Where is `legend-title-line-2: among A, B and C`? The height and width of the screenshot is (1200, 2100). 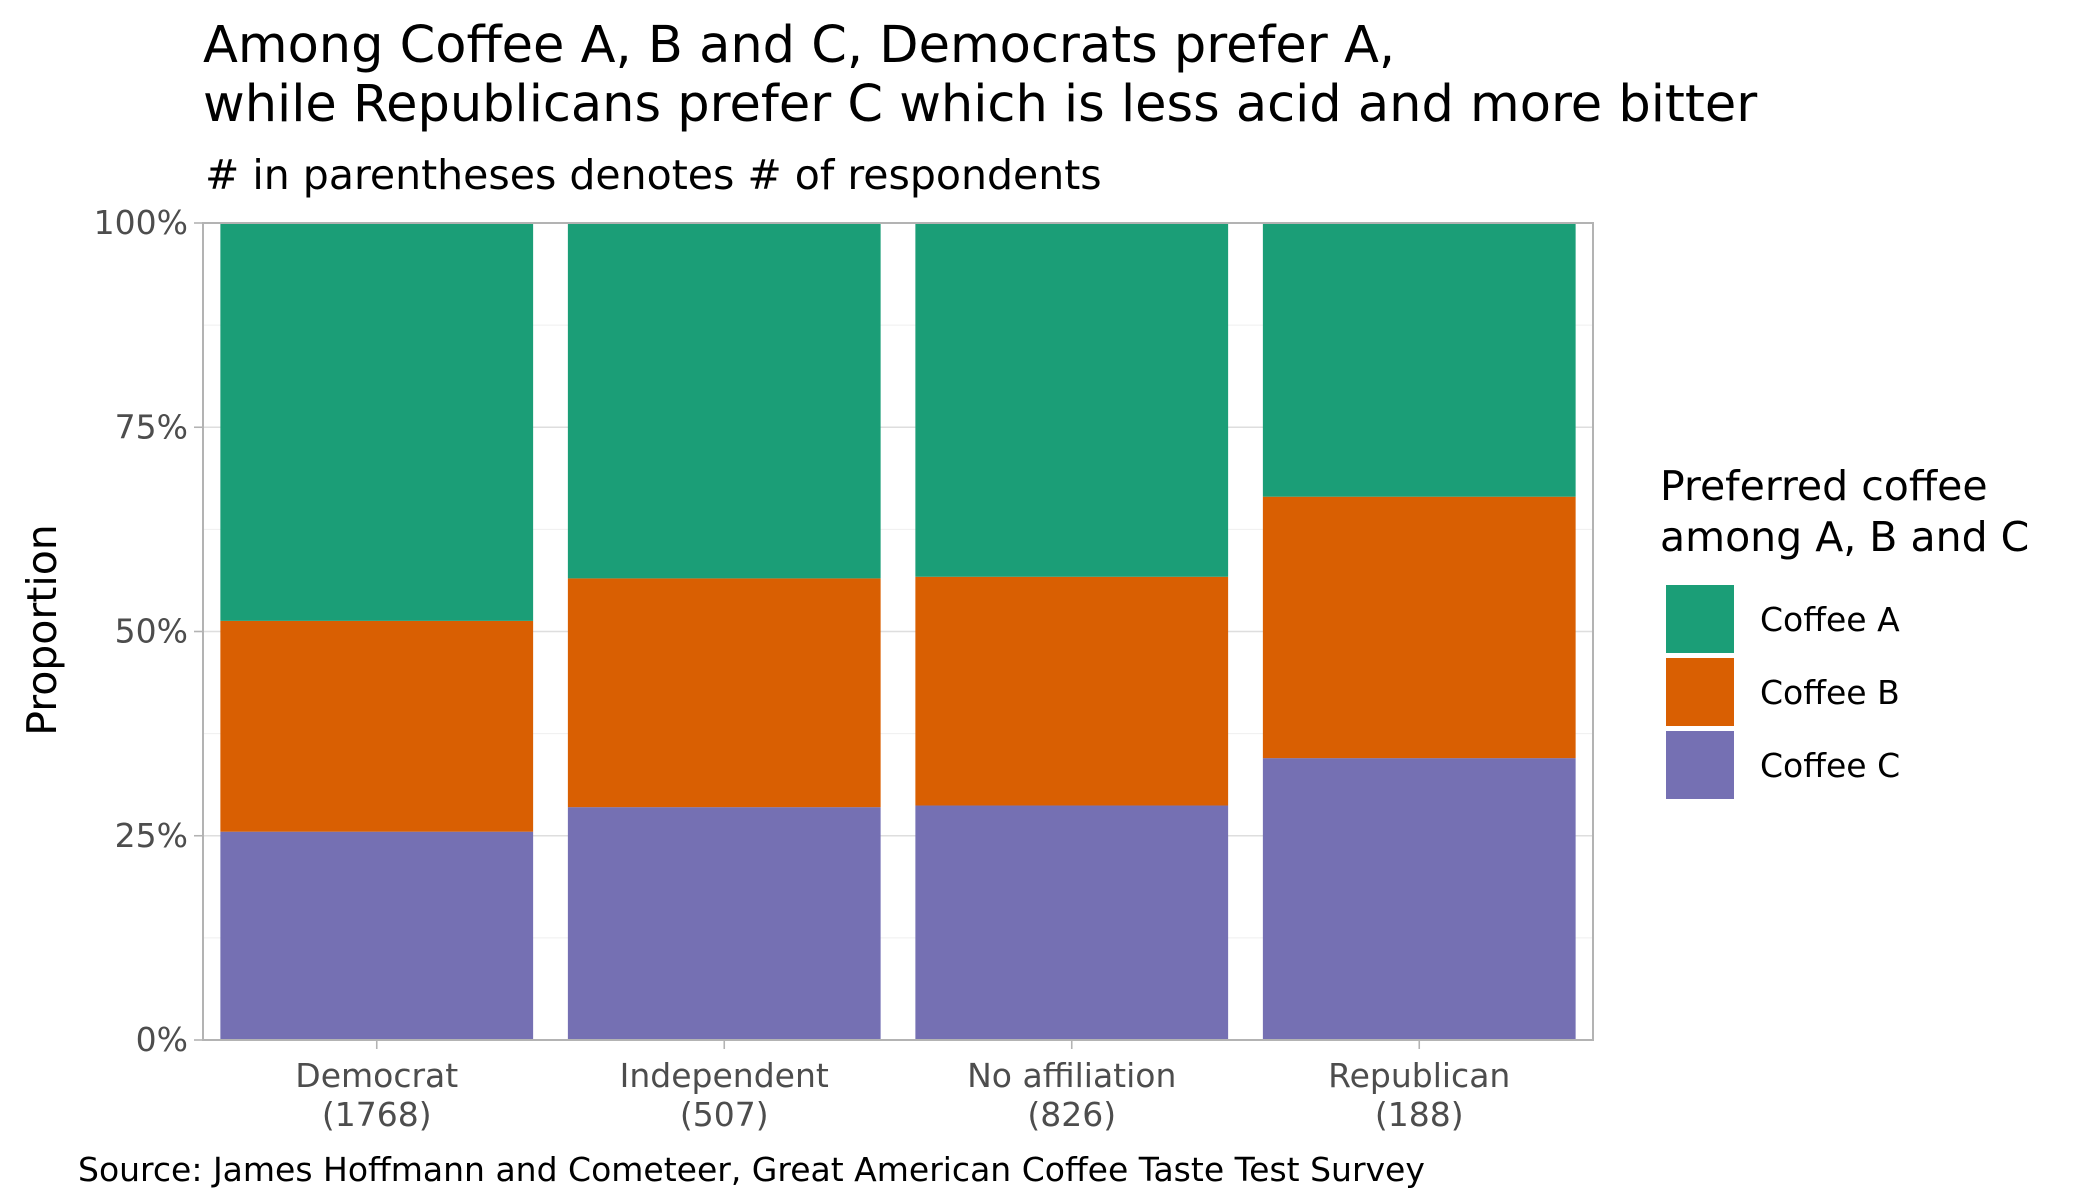
legend-title-line-2: among A, B and C is located at coordinates (1844, 537).